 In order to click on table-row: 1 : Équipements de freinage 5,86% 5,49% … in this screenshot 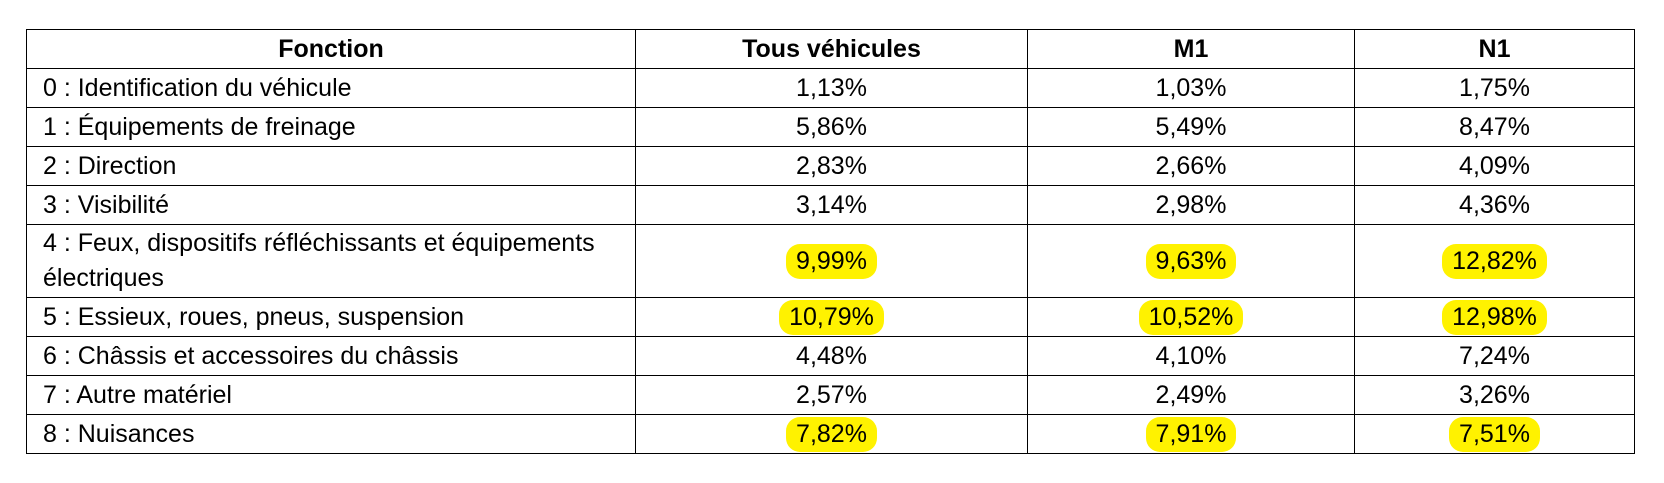, I will do `click(830, 127)`.